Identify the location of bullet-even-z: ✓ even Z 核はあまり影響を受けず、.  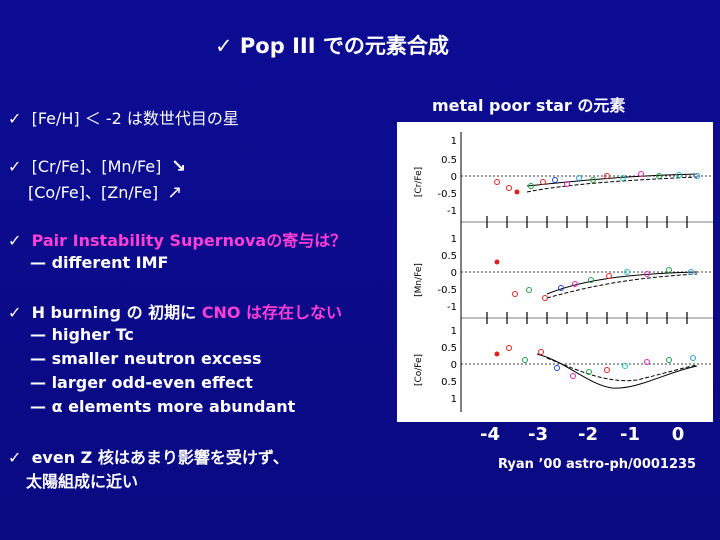
(148, 456).